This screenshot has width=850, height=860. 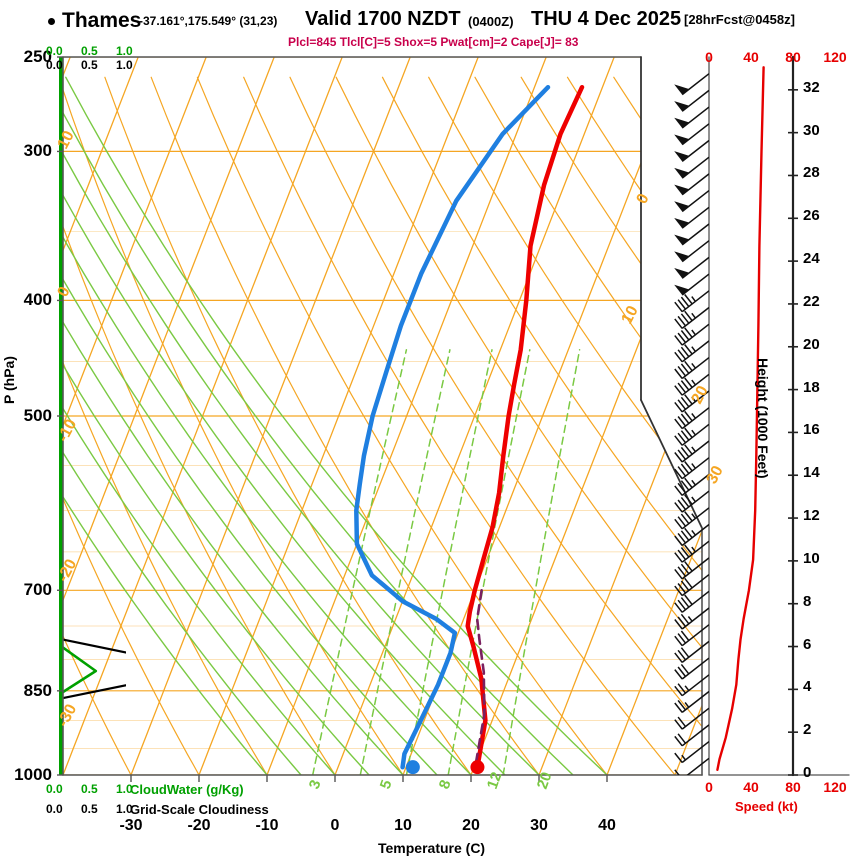 I want to click on isotherm-label: 20, so click(x=700, y=395).